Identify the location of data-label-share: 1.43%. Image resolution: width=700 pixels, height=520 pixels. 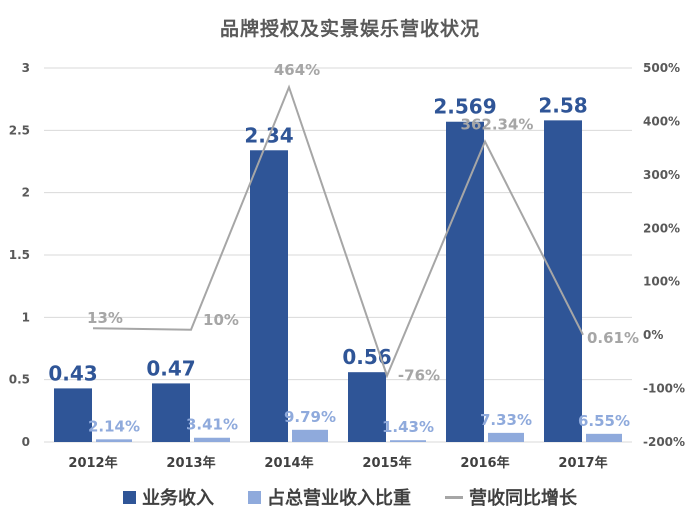
(408, 427).